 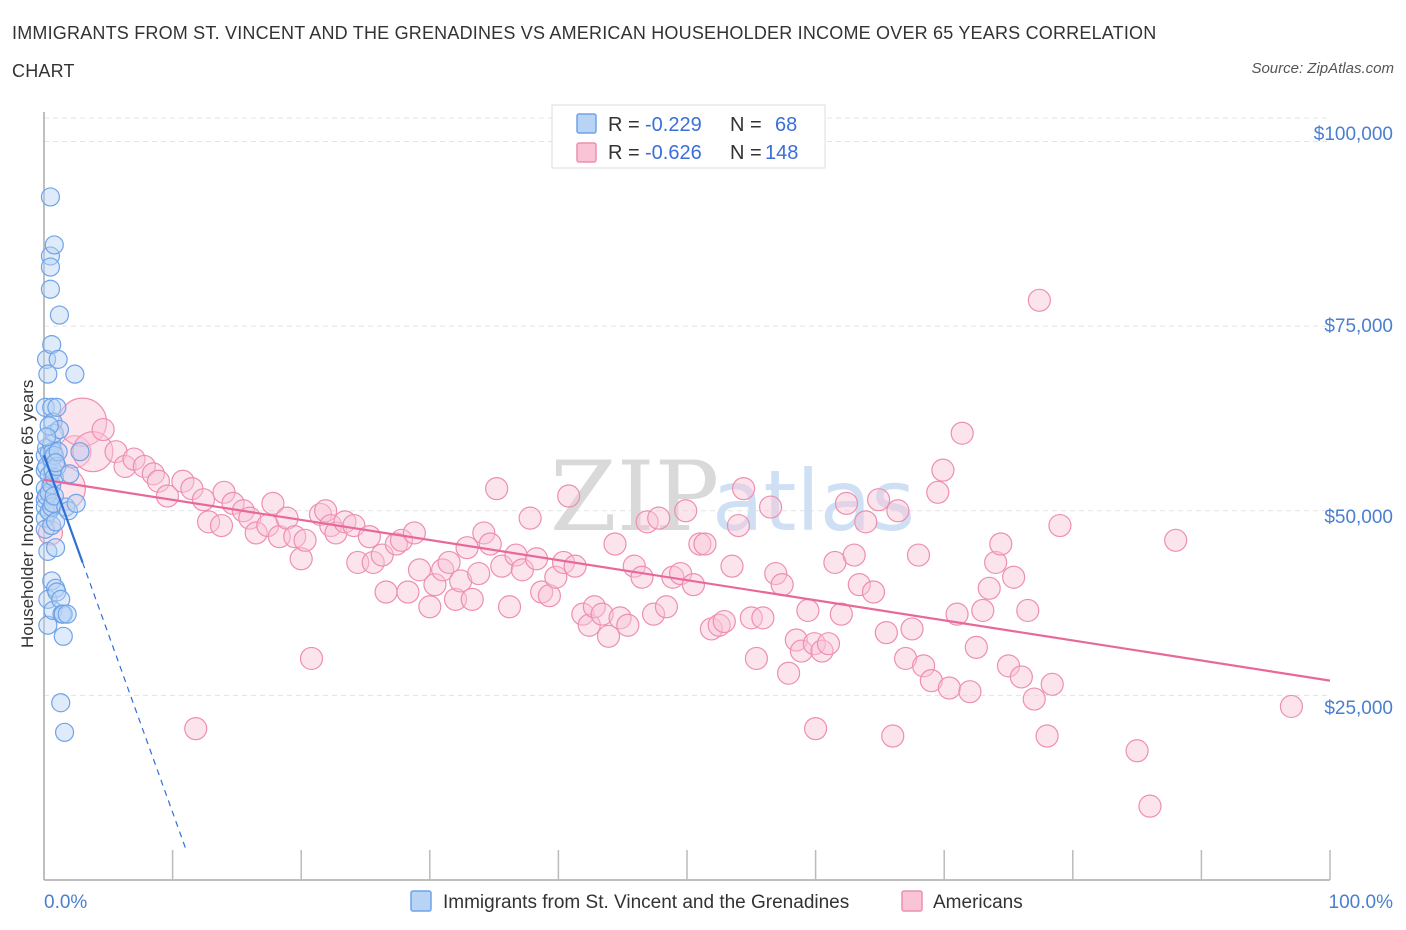 What do you see at coordinates (746, 125) in the screenshot?
I see `legend-blue-n-label: N =` at bounding box center [746, 125].